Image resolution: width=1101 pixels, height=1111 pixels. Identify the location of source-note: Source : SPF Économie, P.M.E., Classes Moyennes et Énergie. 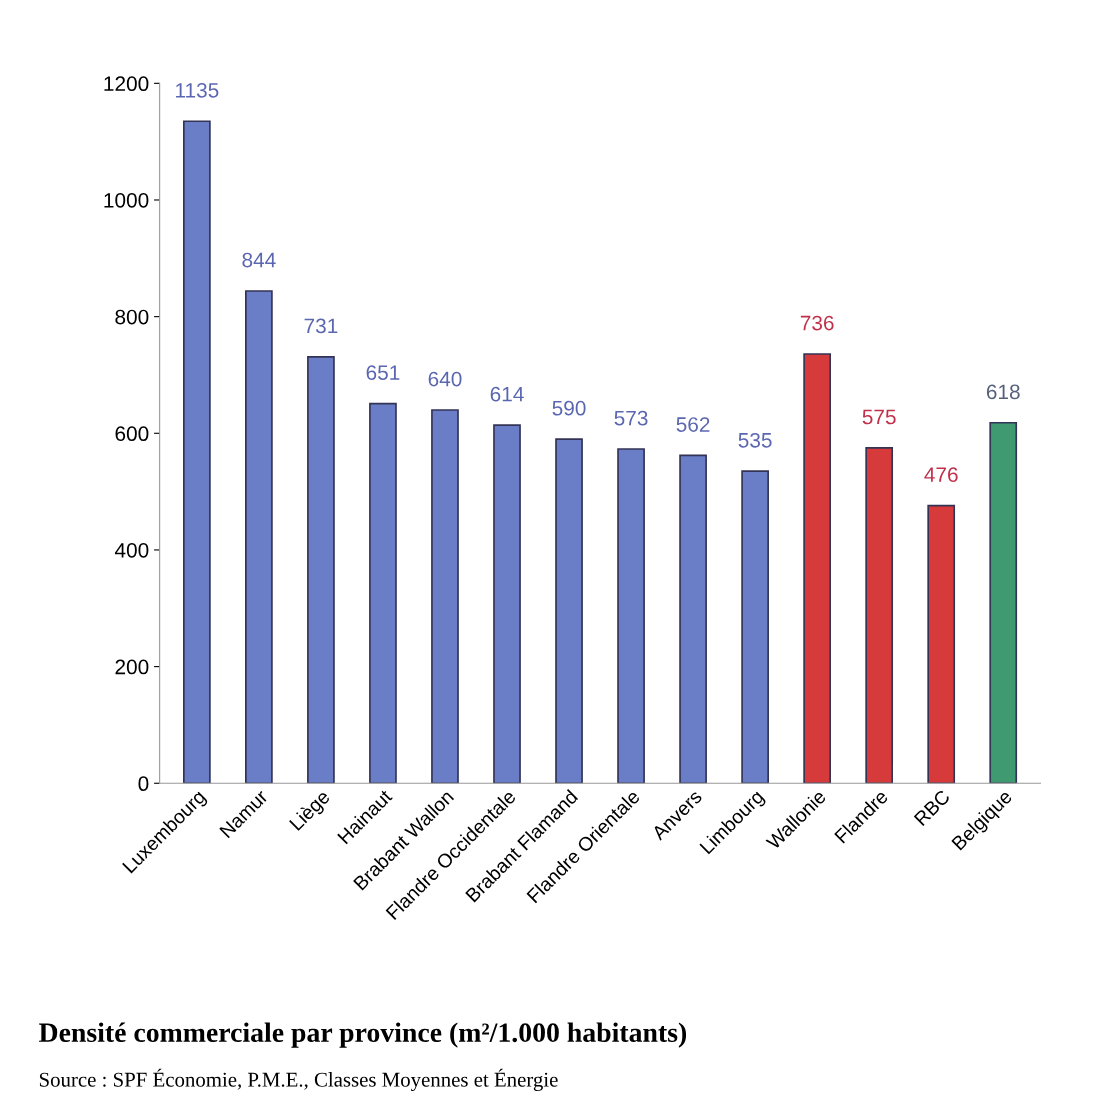
(298, 1079).